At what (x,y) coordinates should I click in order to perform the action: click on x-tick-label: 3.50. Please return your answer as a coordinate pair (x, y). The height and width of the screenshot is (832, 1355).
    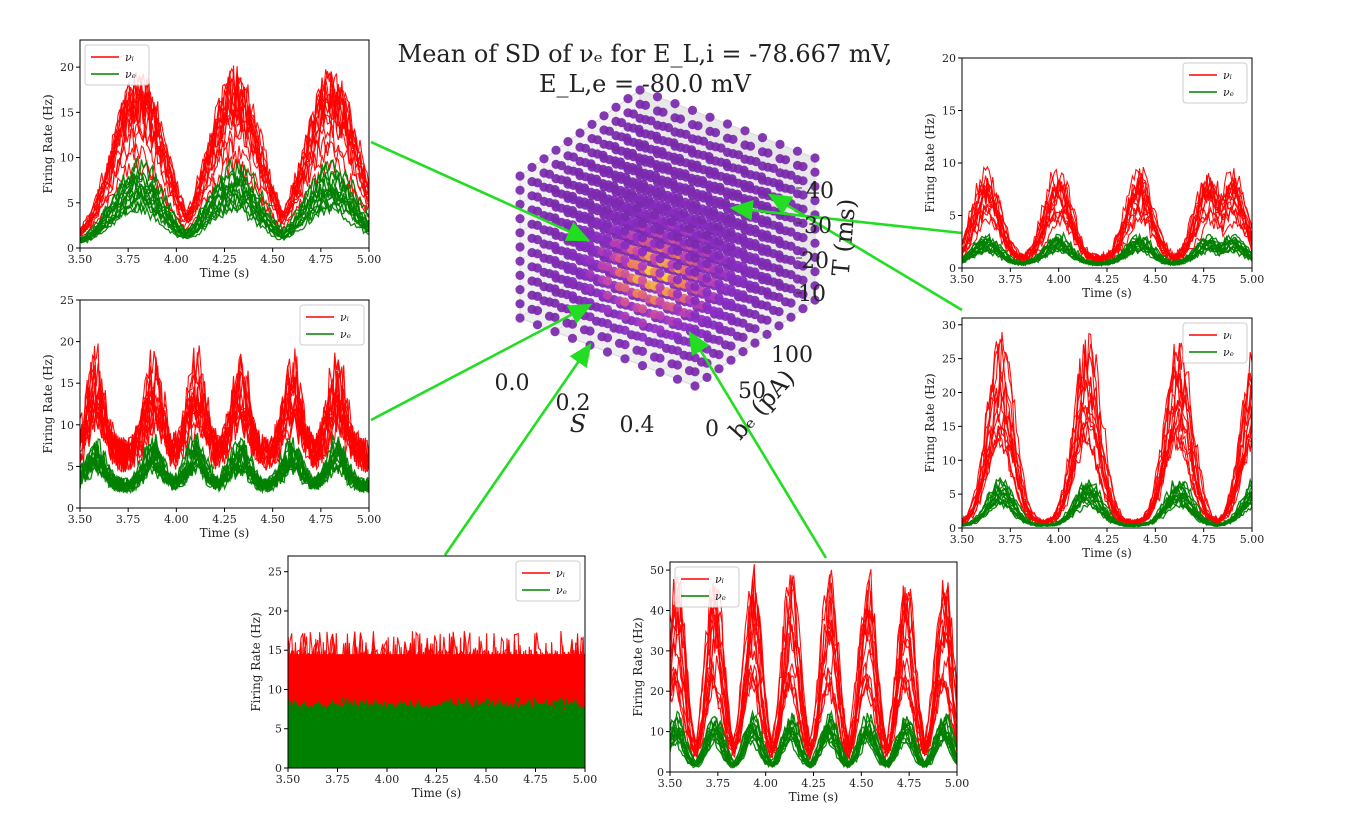
    Looking at the image, I should click on (670, 783).